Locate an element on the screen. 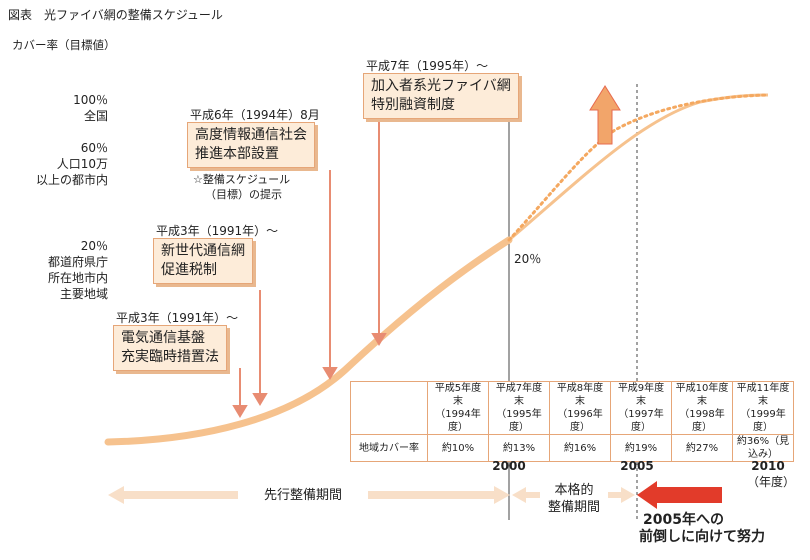 The height and width of the screenshot is (560, 810). note-line: （目標）の提示 is located at coordinates (243, 194).